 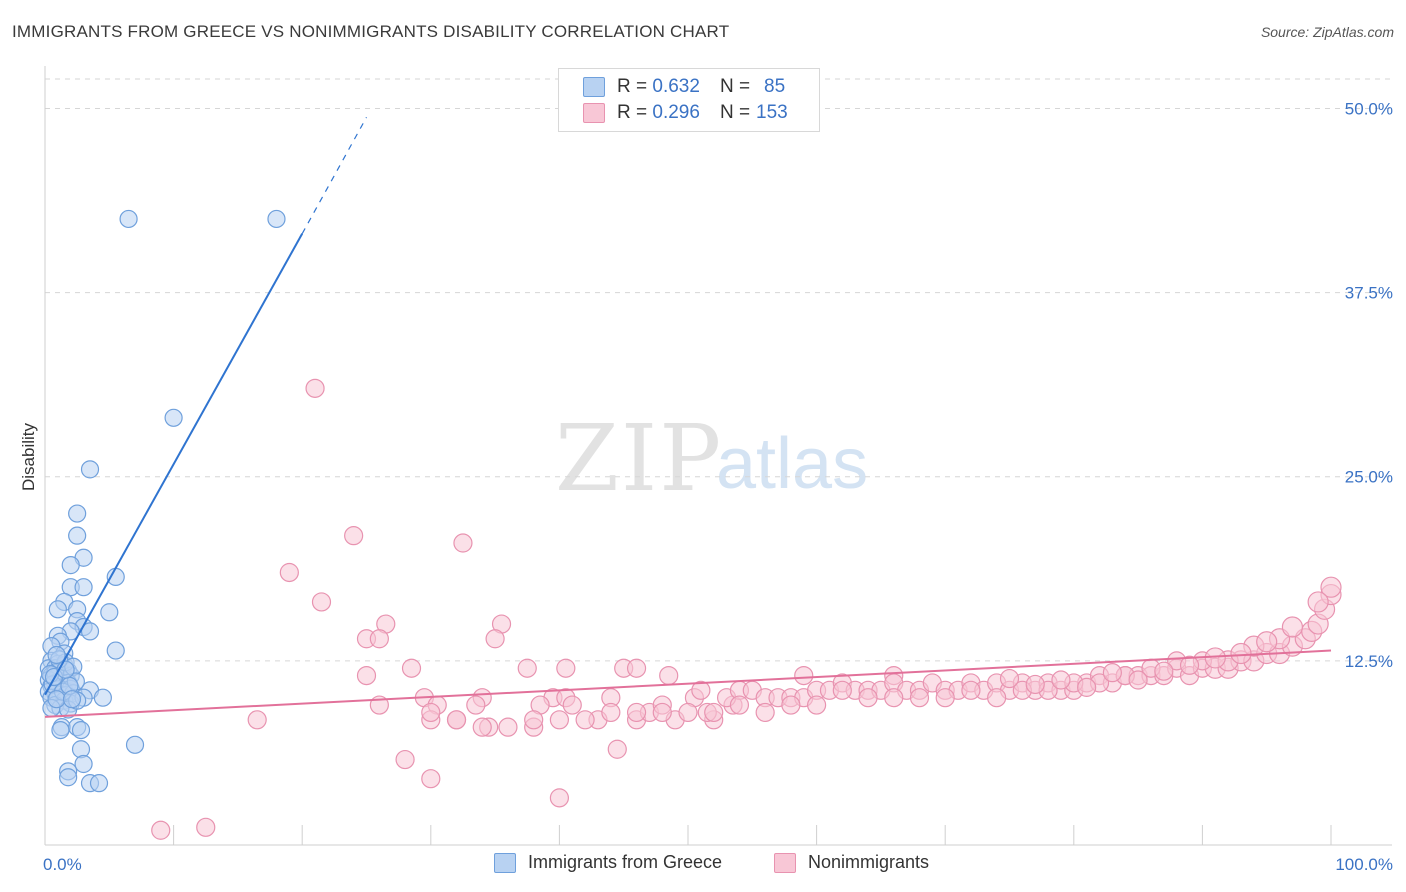 What do you see at coordinates (28, 456) in the screenshot?
I see `y-axis-label: Disability` at bounding box center [28, 456].